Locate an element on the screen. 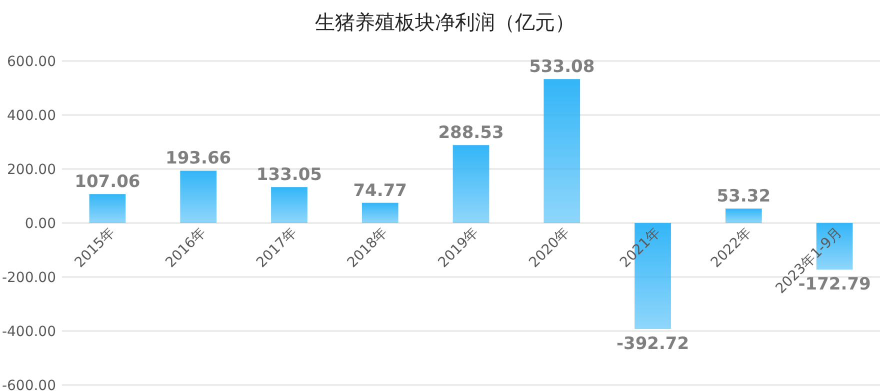 The width and height of the screenshot is (890, 391). data-label: 193.66 is located at coordinates (199, 158).